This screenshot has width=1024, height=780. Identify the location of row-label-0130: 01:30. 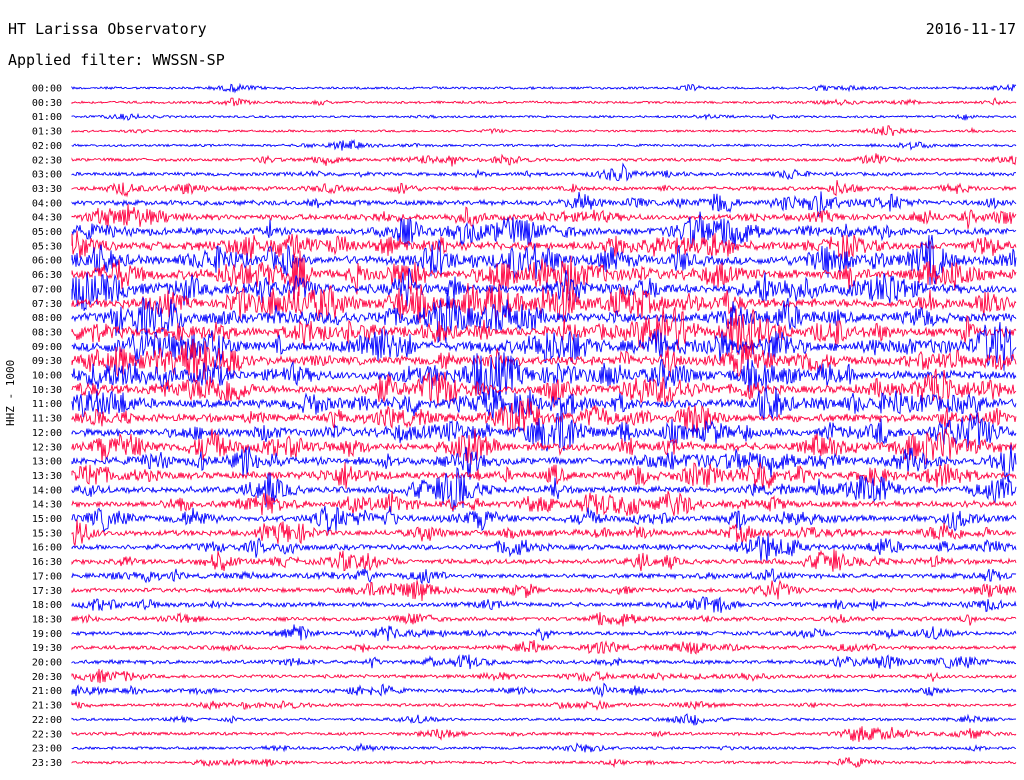
(47, 132).